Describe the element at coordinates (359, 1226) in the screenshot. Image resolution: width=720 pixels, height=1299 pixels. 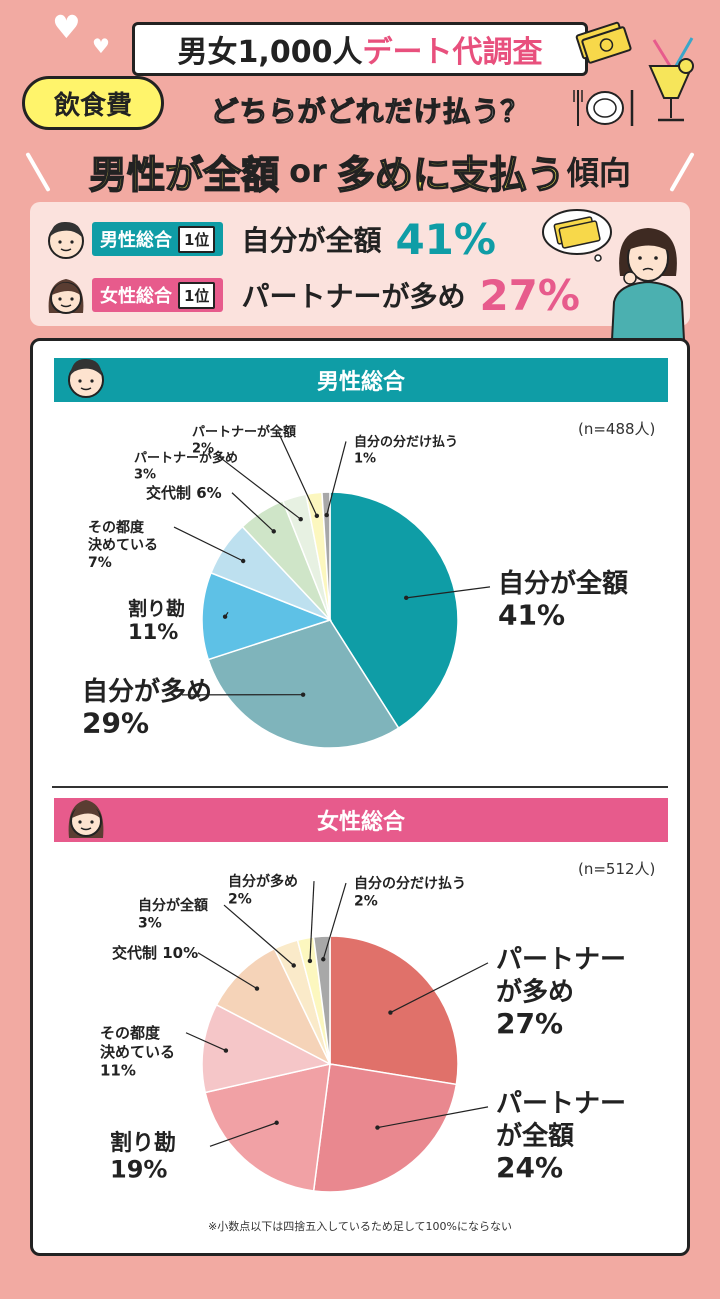
I see `footnote: ※小数点以下は四捨五入しているため足して100%にならない` at that location.